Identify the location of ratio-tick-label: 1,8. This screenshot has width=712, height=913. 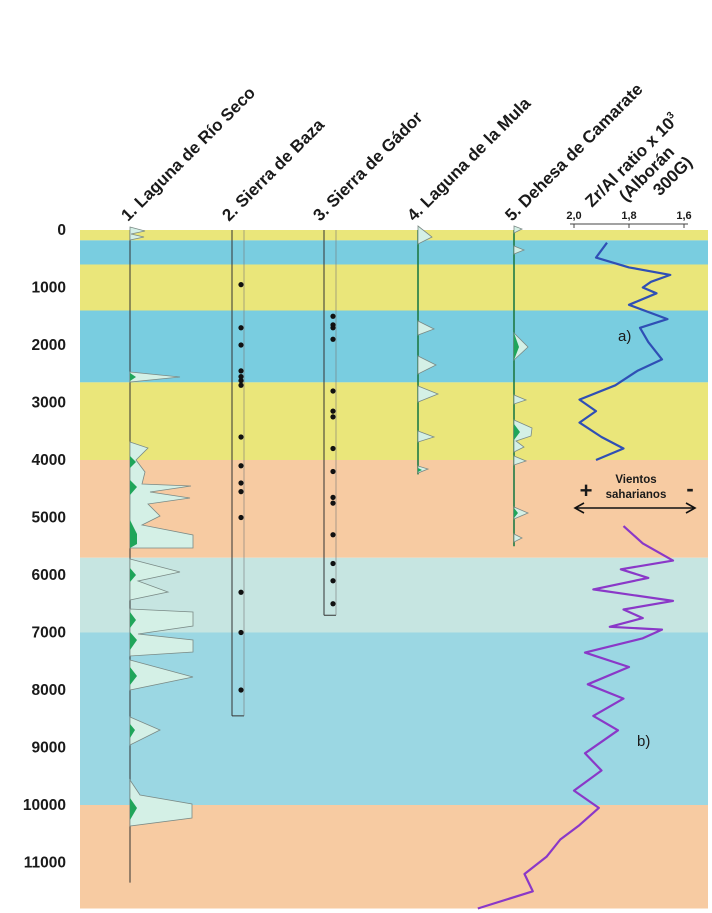
(628, 216).